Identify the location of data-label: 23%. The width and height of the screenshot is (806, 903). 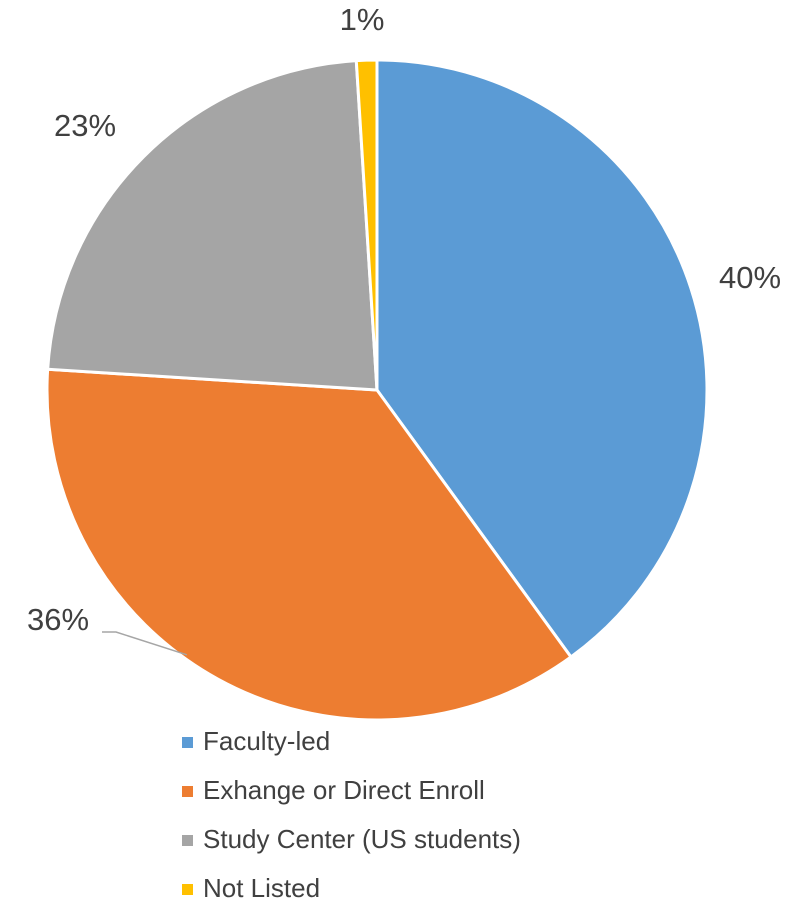
(85, 125).